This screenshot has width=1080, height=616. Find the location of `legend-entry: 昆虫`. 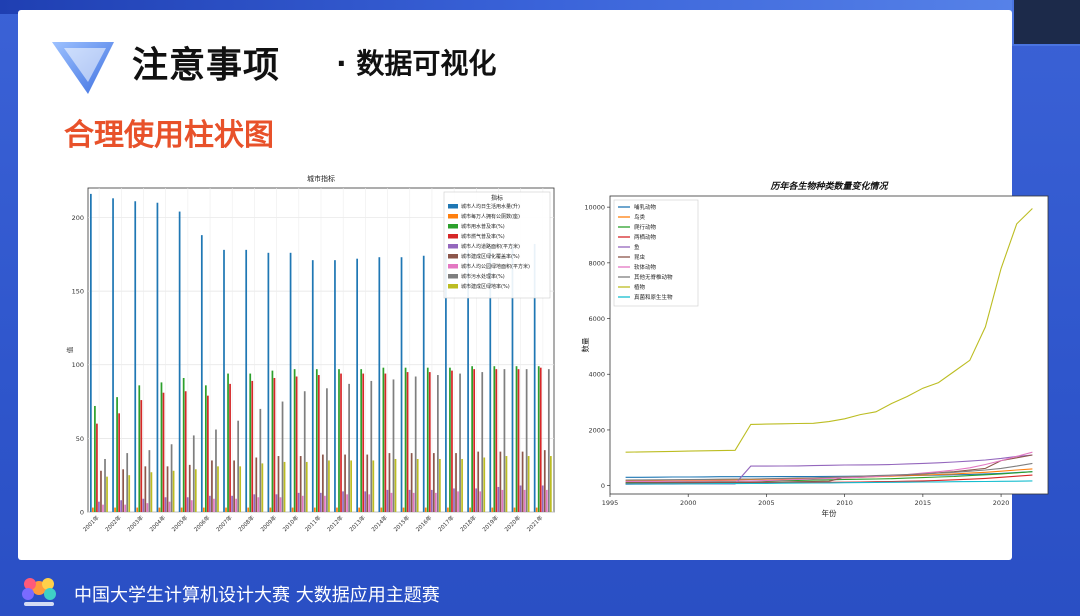

legend-entry: 昆虫 is located at coordinates (640, 257).